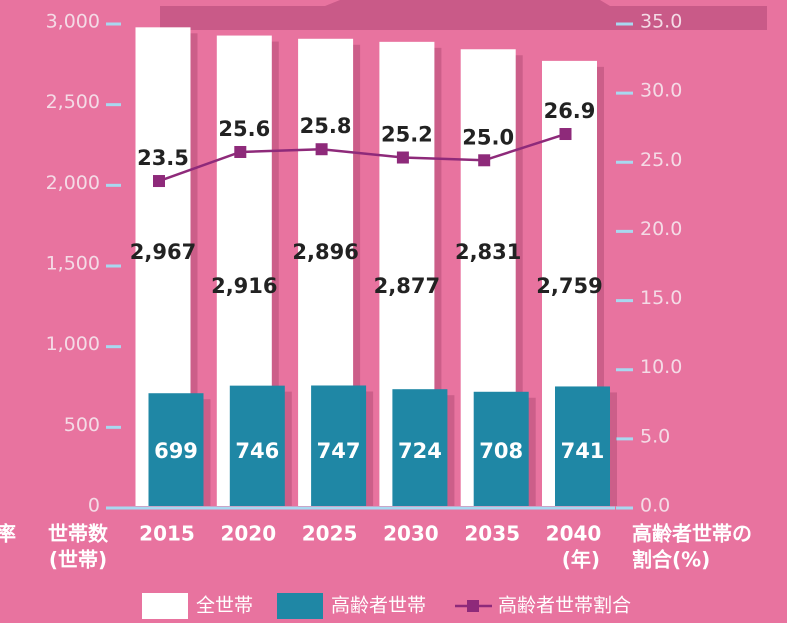 The height and width of the screenshot is (623, 787). What do you see at coordinates (94, 506) in the screenshot?
I see `y-tick-label: 0` at bounding box center [94, 506].